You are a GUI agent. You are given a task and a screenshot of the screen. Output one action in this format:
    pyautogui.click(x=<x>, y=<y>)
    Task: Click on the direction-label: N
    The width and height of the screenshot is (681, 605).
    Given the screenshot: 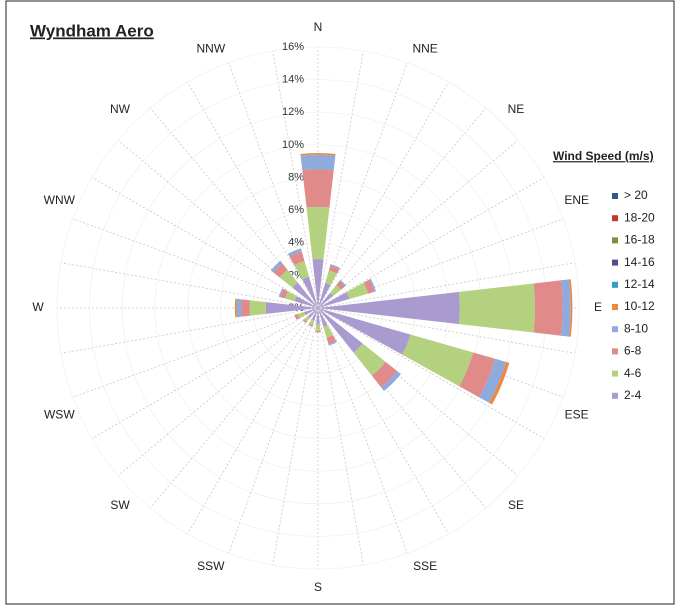 What is the action you would take?
    pyautogui.click(x=318, y=27)
    